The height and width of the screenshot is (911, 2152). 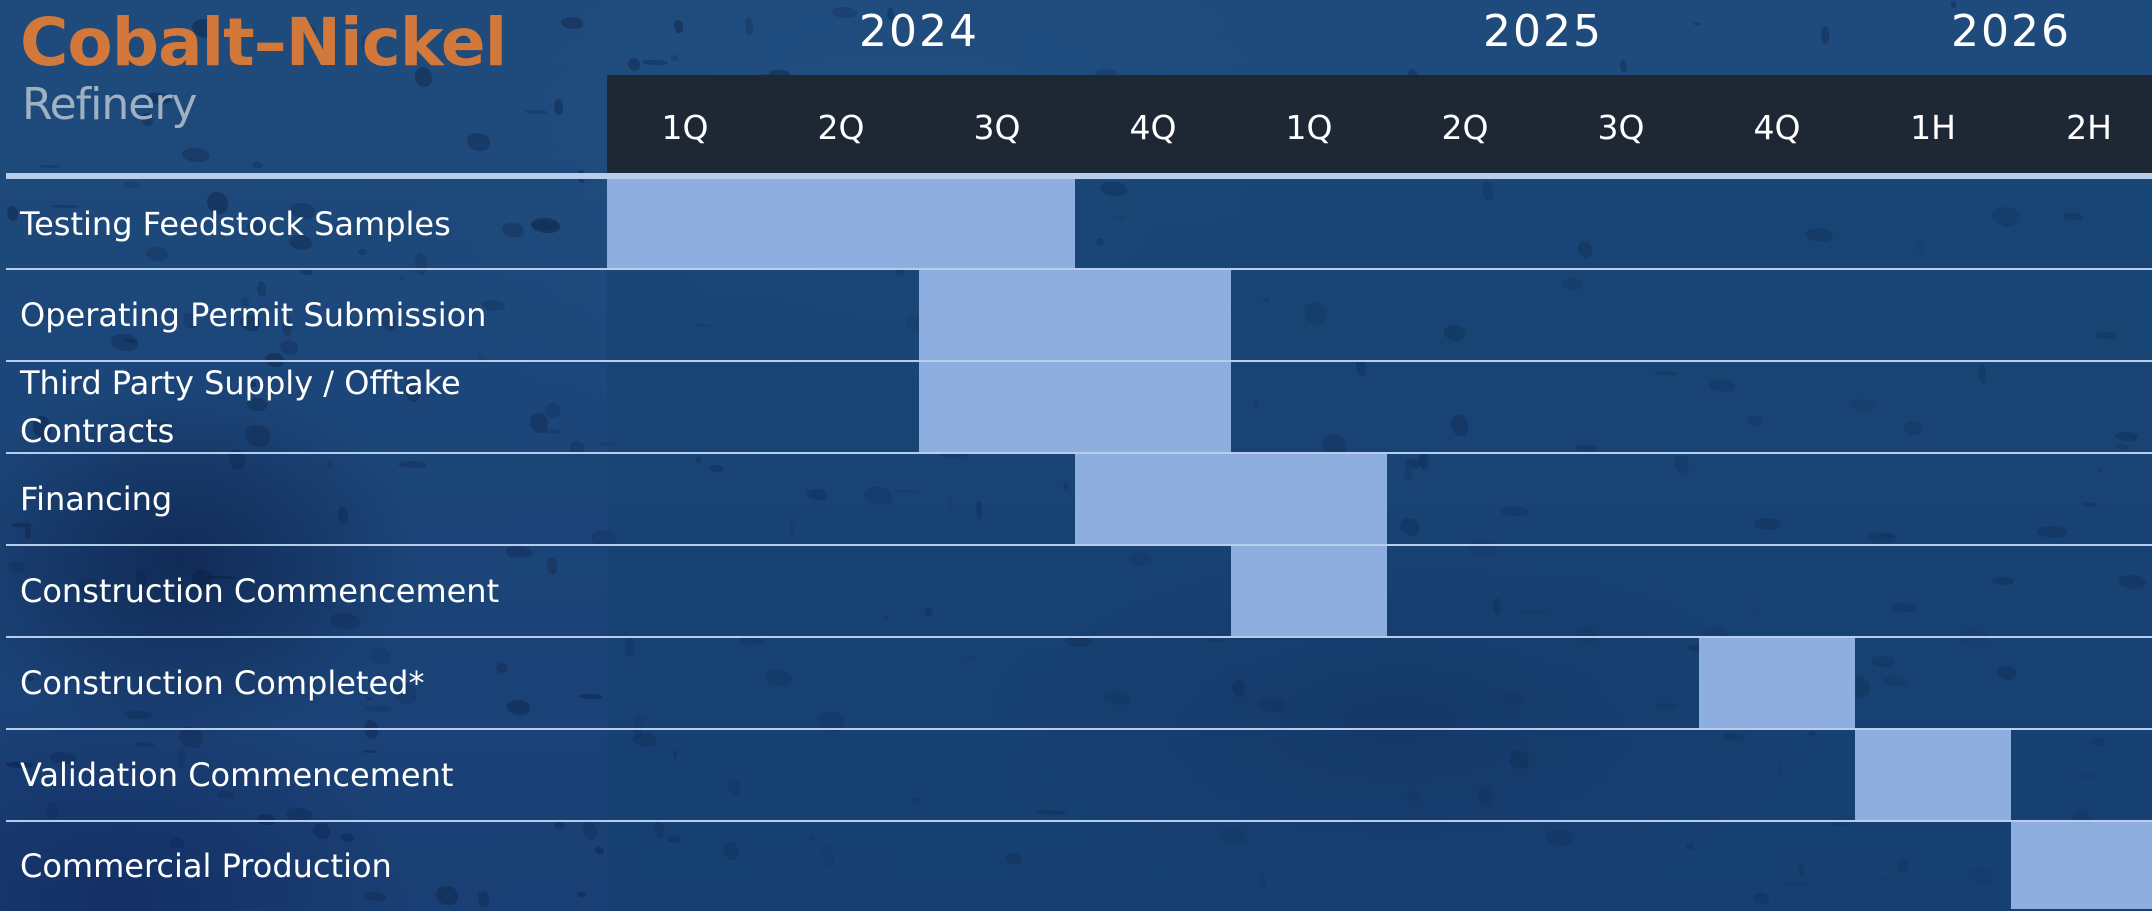 I want to click on brand-subtitle: Refinery, so click(x=109, y=104).